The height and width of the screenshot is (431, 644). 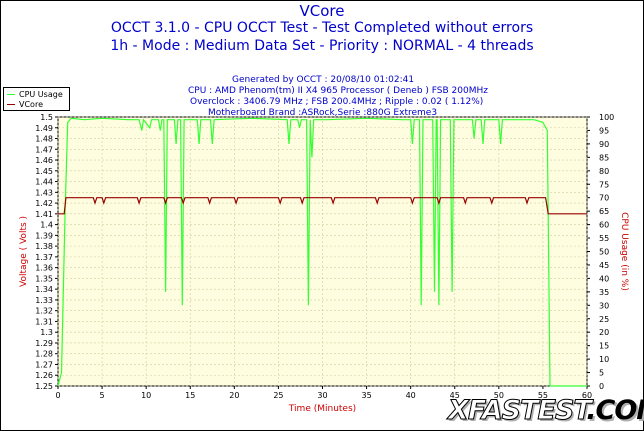 I want to click on y-right-tick-label: 80, so click(x=604, y=171).